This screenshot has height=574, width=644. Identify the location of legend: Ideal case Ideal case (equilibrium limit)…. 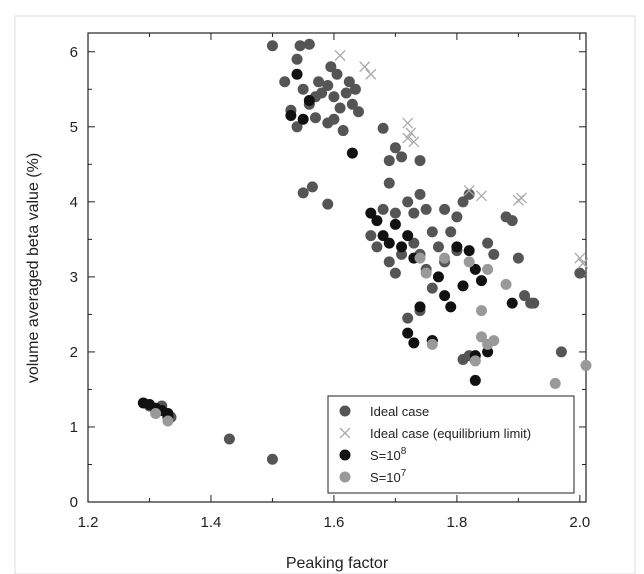
(451, 444).